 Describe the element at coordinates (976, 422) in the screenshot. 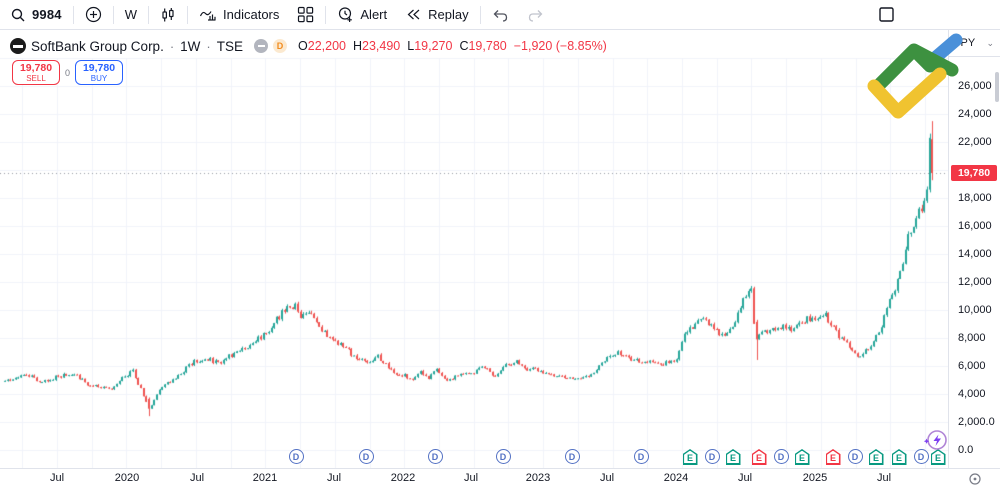

I see `price-tick: 2,000.0` at that location.